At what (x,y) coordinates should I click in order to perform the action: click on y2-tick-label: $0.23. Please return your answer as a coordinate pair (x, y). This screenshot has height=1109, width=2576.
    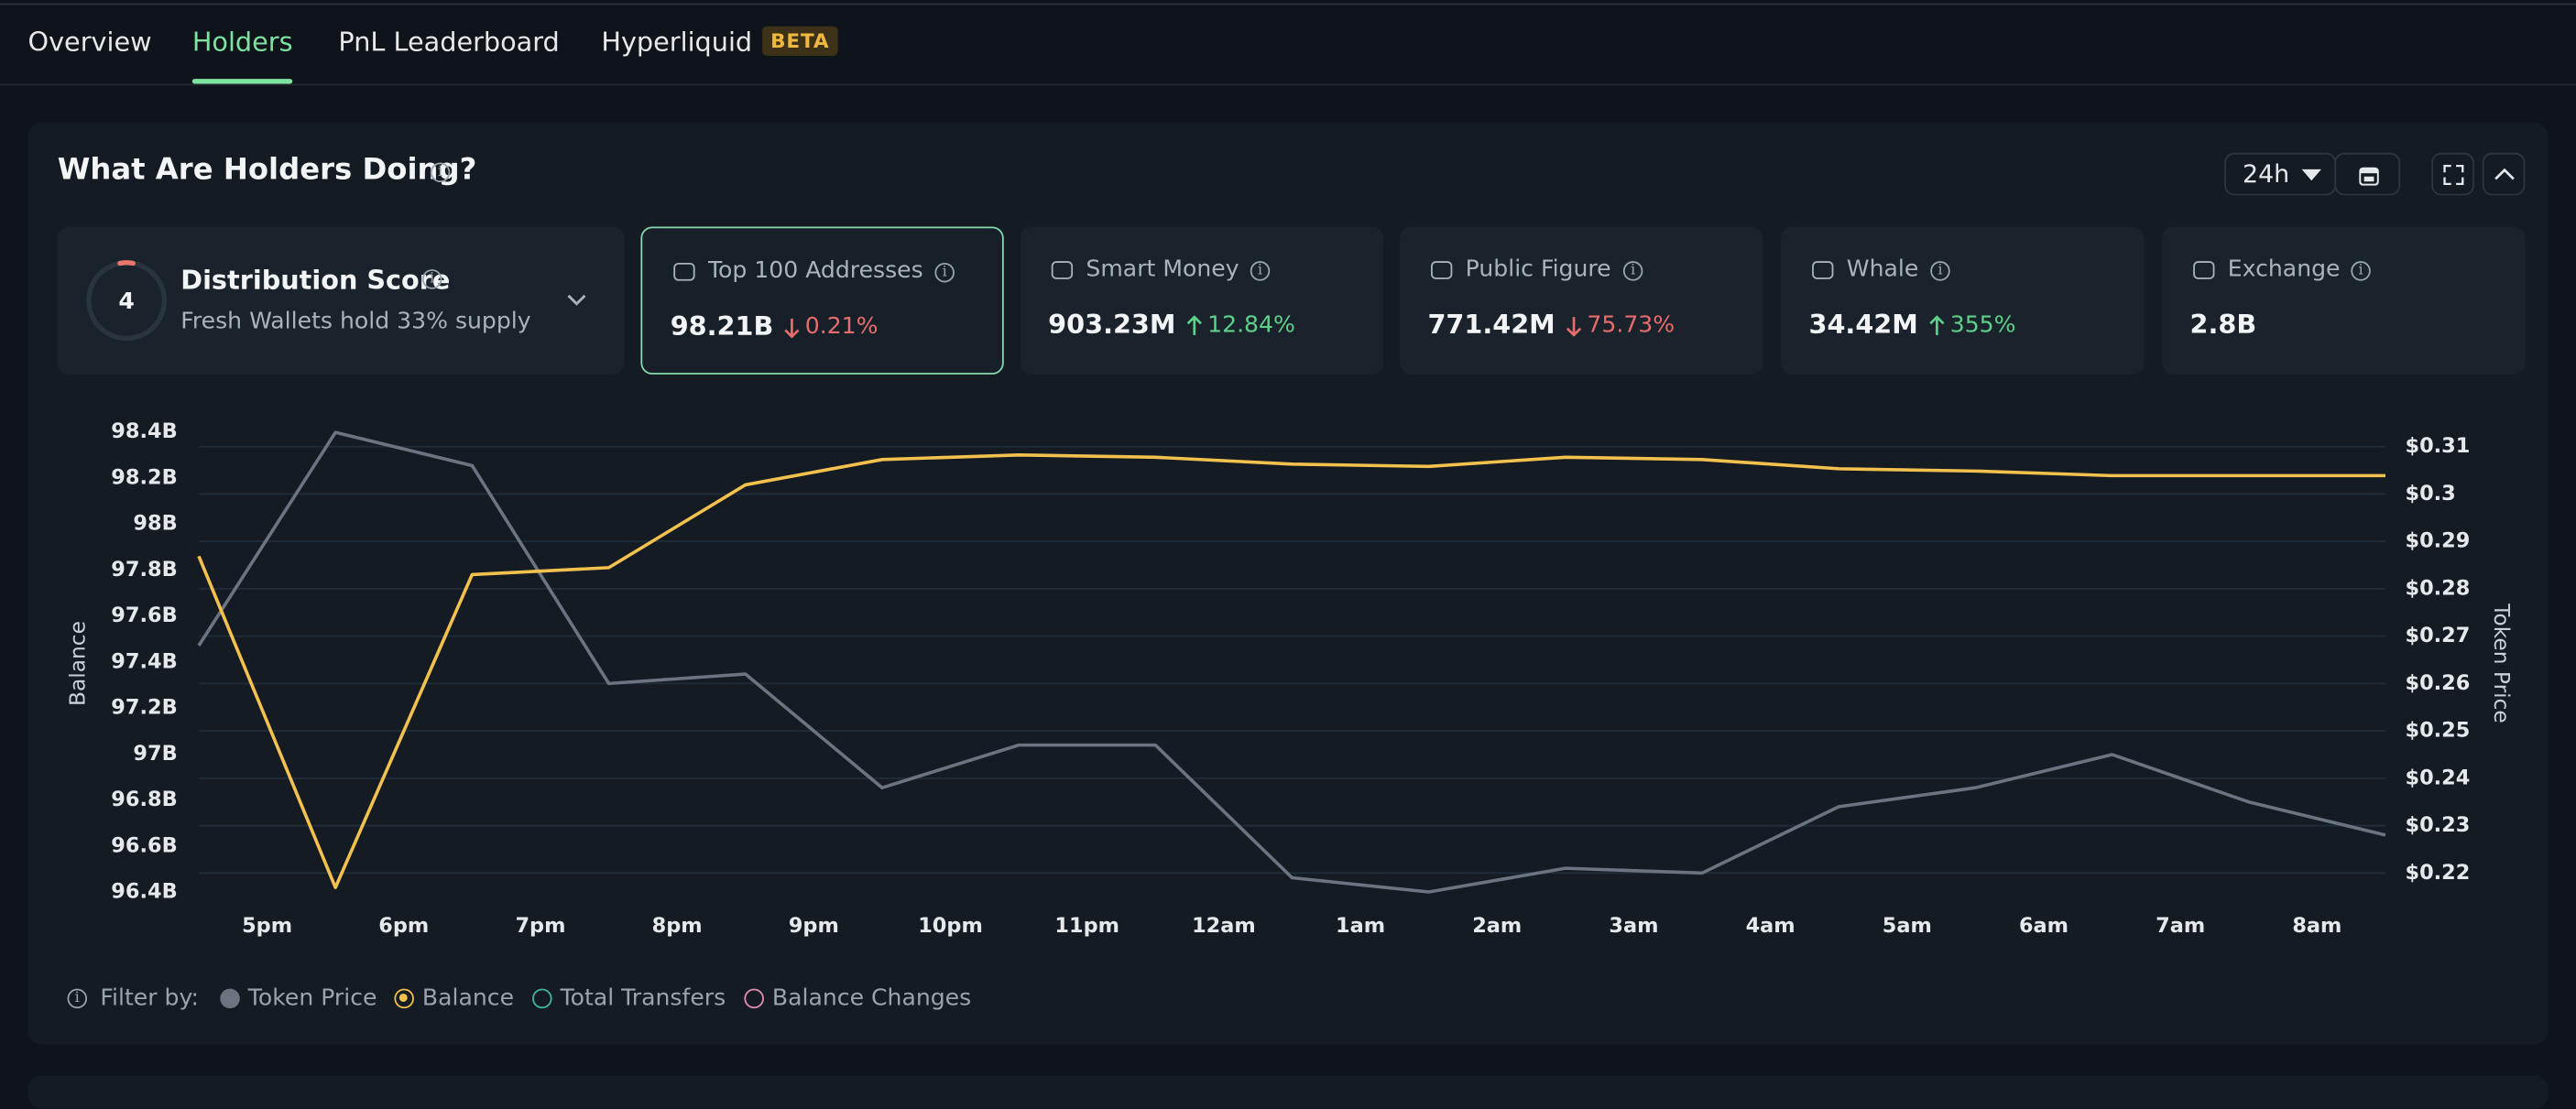
    Looking at the image, I should click on (2438, 825).